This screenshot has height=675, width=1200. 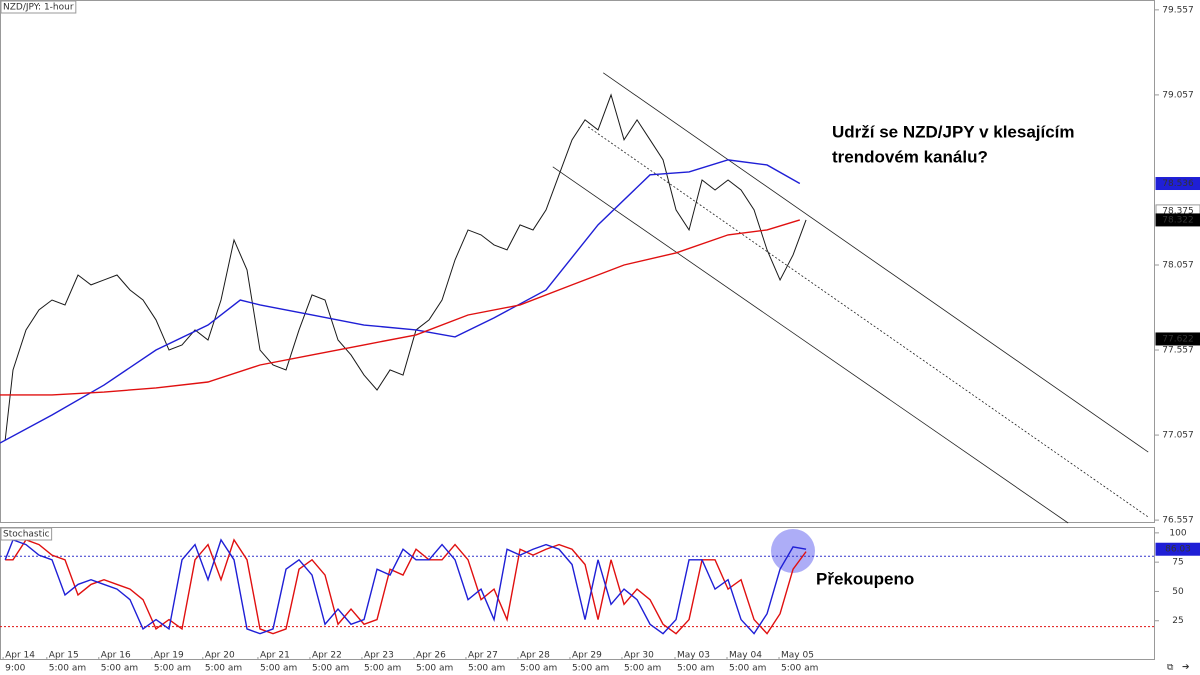 What do you see at coordinates (116, 656) in the screenshot?
I see `x-tick-label: Apr 16` at bounding box center [116, 656].